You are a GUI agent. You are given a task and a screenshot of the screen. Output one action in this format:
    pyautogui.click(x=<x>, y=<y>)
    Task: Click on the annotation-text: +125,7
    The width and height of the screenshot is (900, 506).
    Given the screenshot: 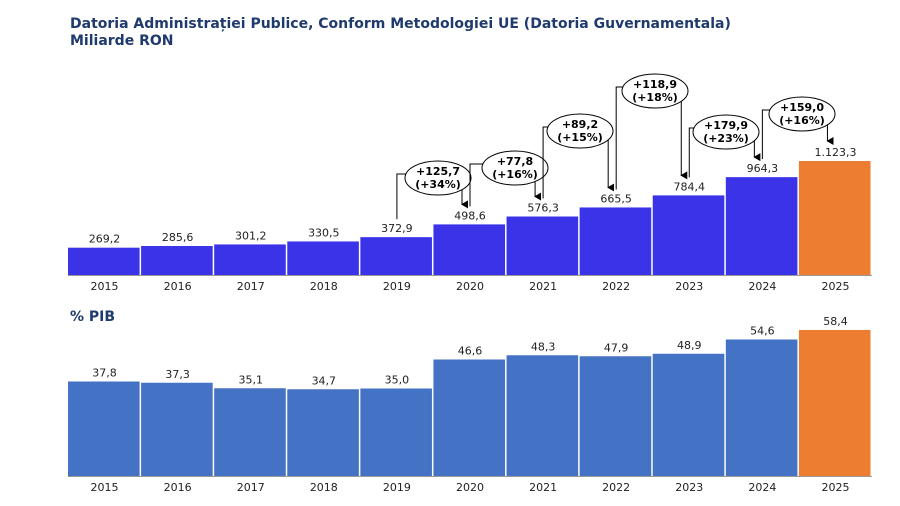 What is the action you would take?
    pyautogui.click(x=438, y=171)
    